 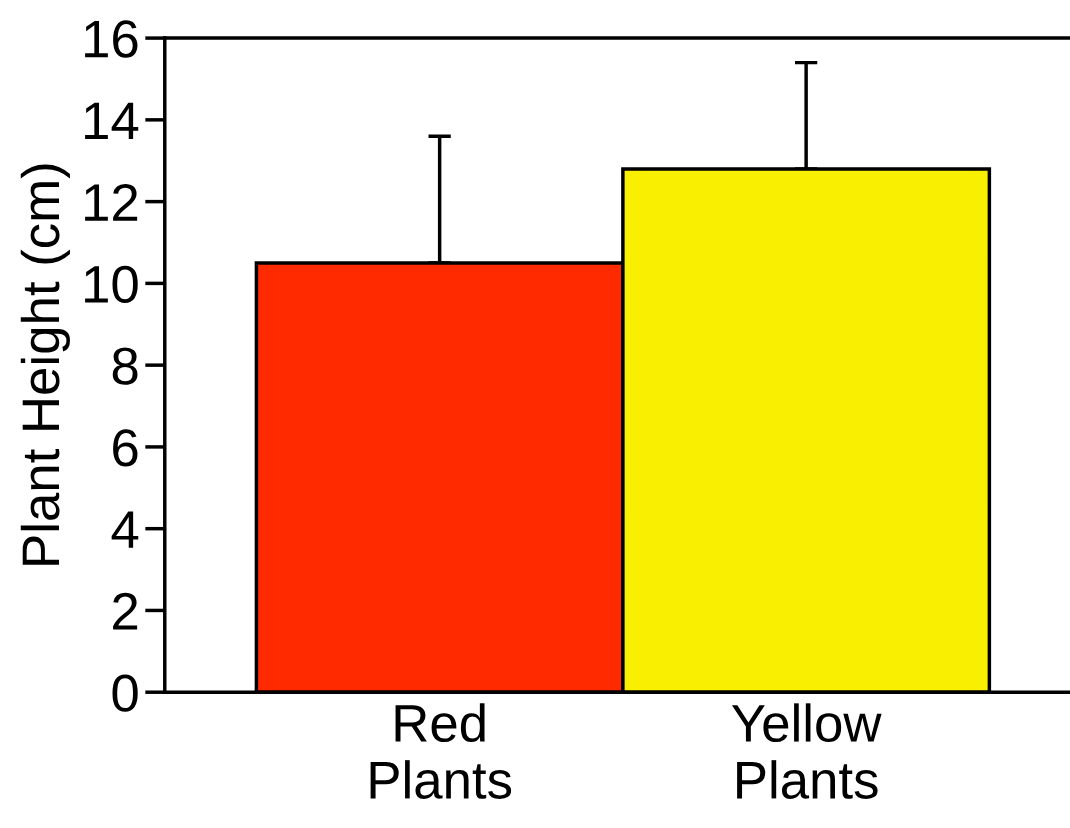 I want to click on y-tick-label: 12, so click(x=111, y=202).